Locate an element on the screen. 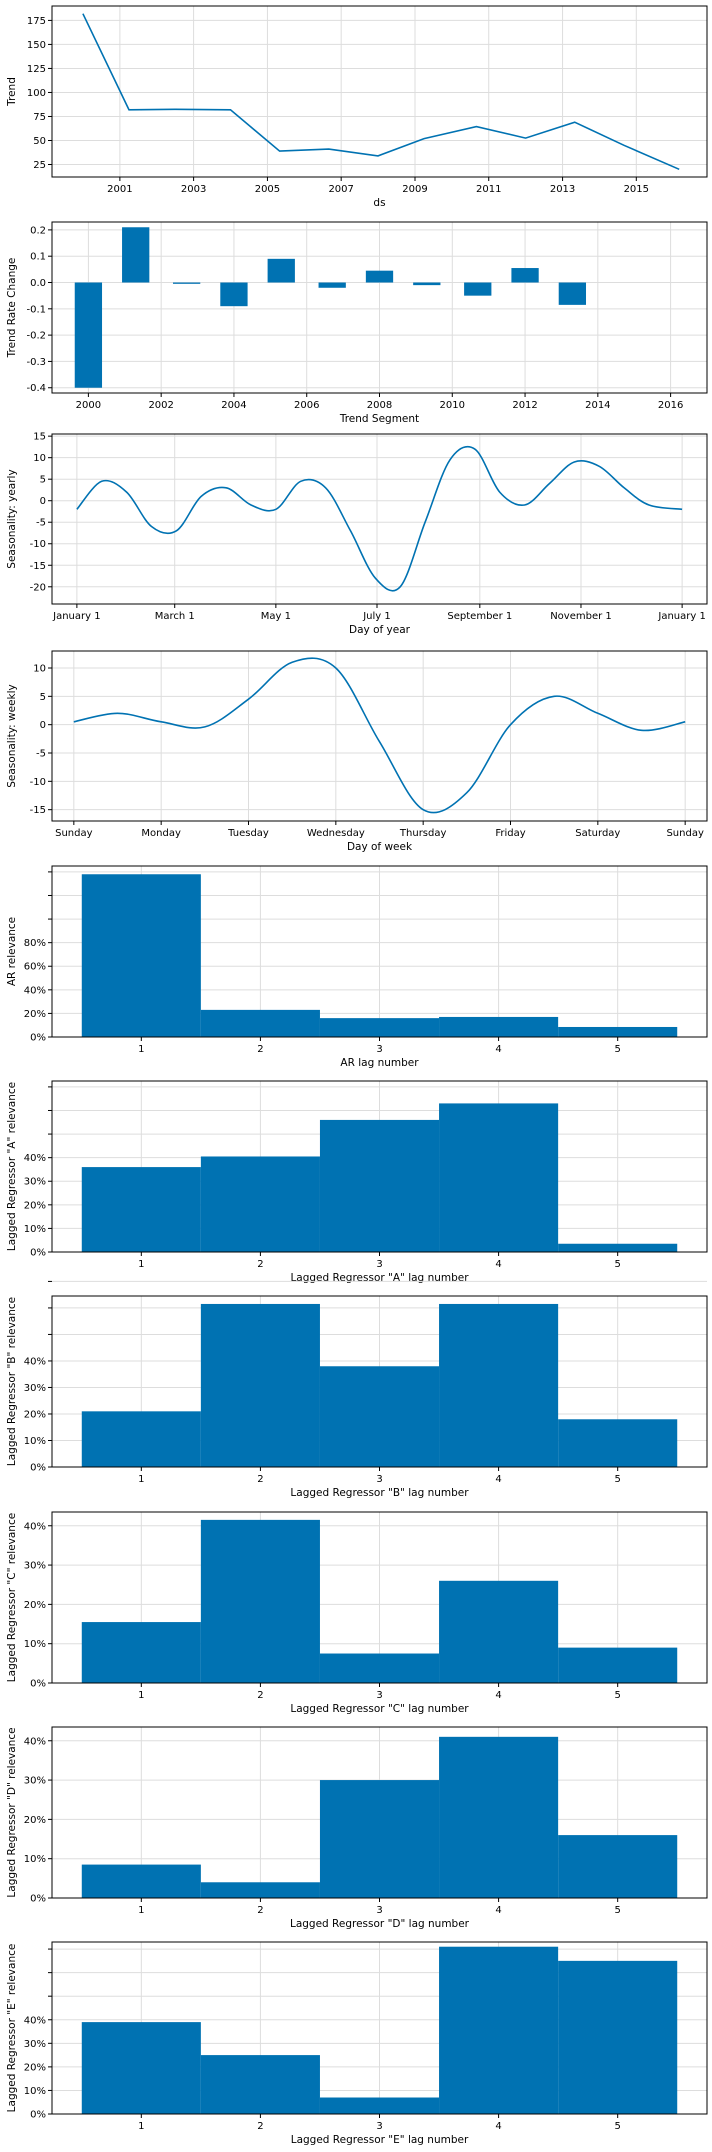  x-tick-label: January 1 is located at coordinates (76, 616).